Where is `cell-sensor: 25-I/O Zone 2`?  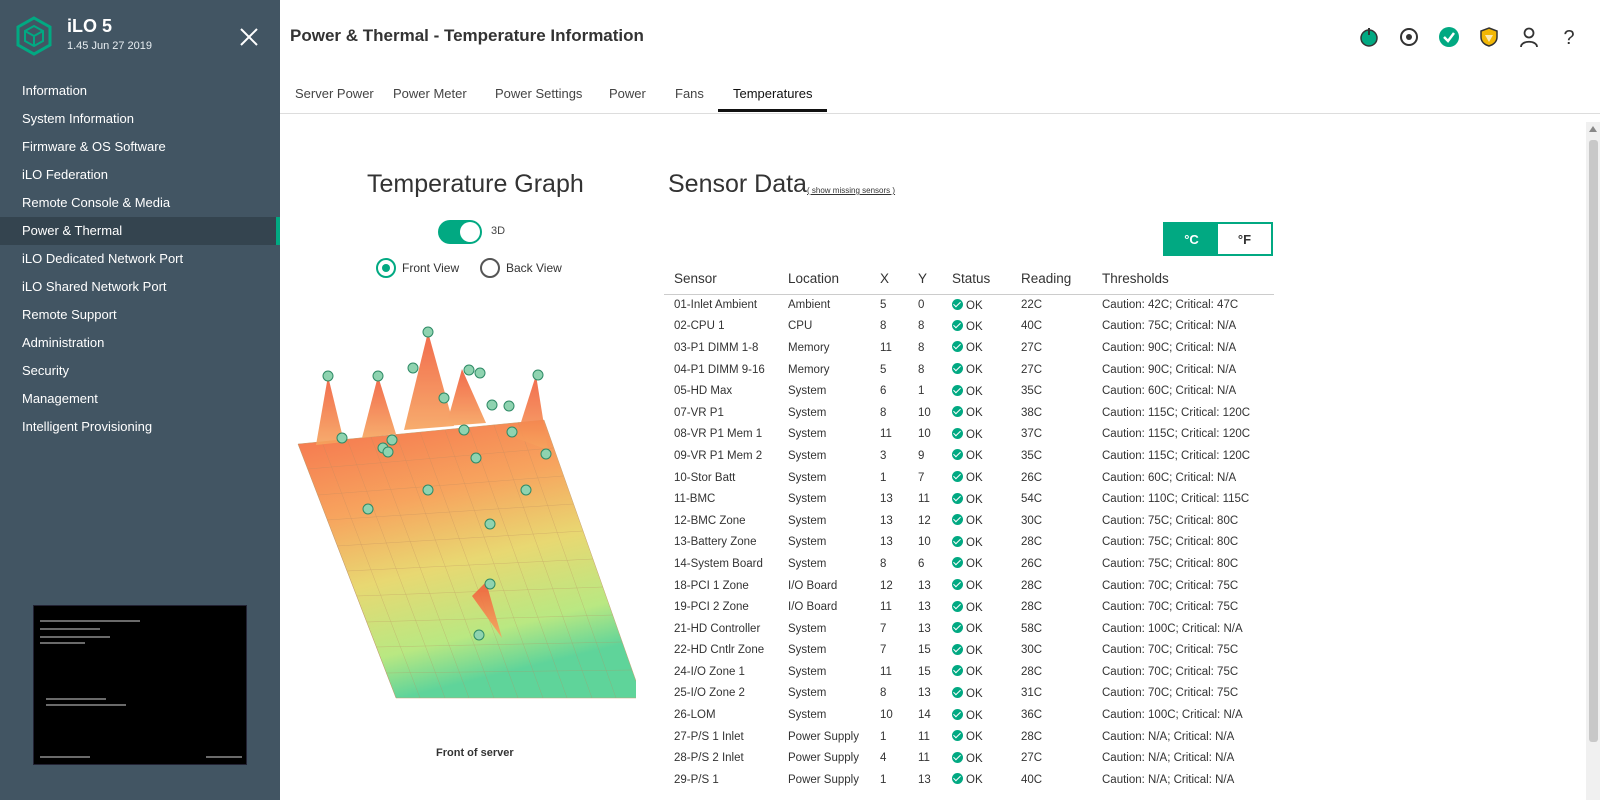
cell-sensor: 25-I/O Zone 2 is located at coordinates (709, 693).